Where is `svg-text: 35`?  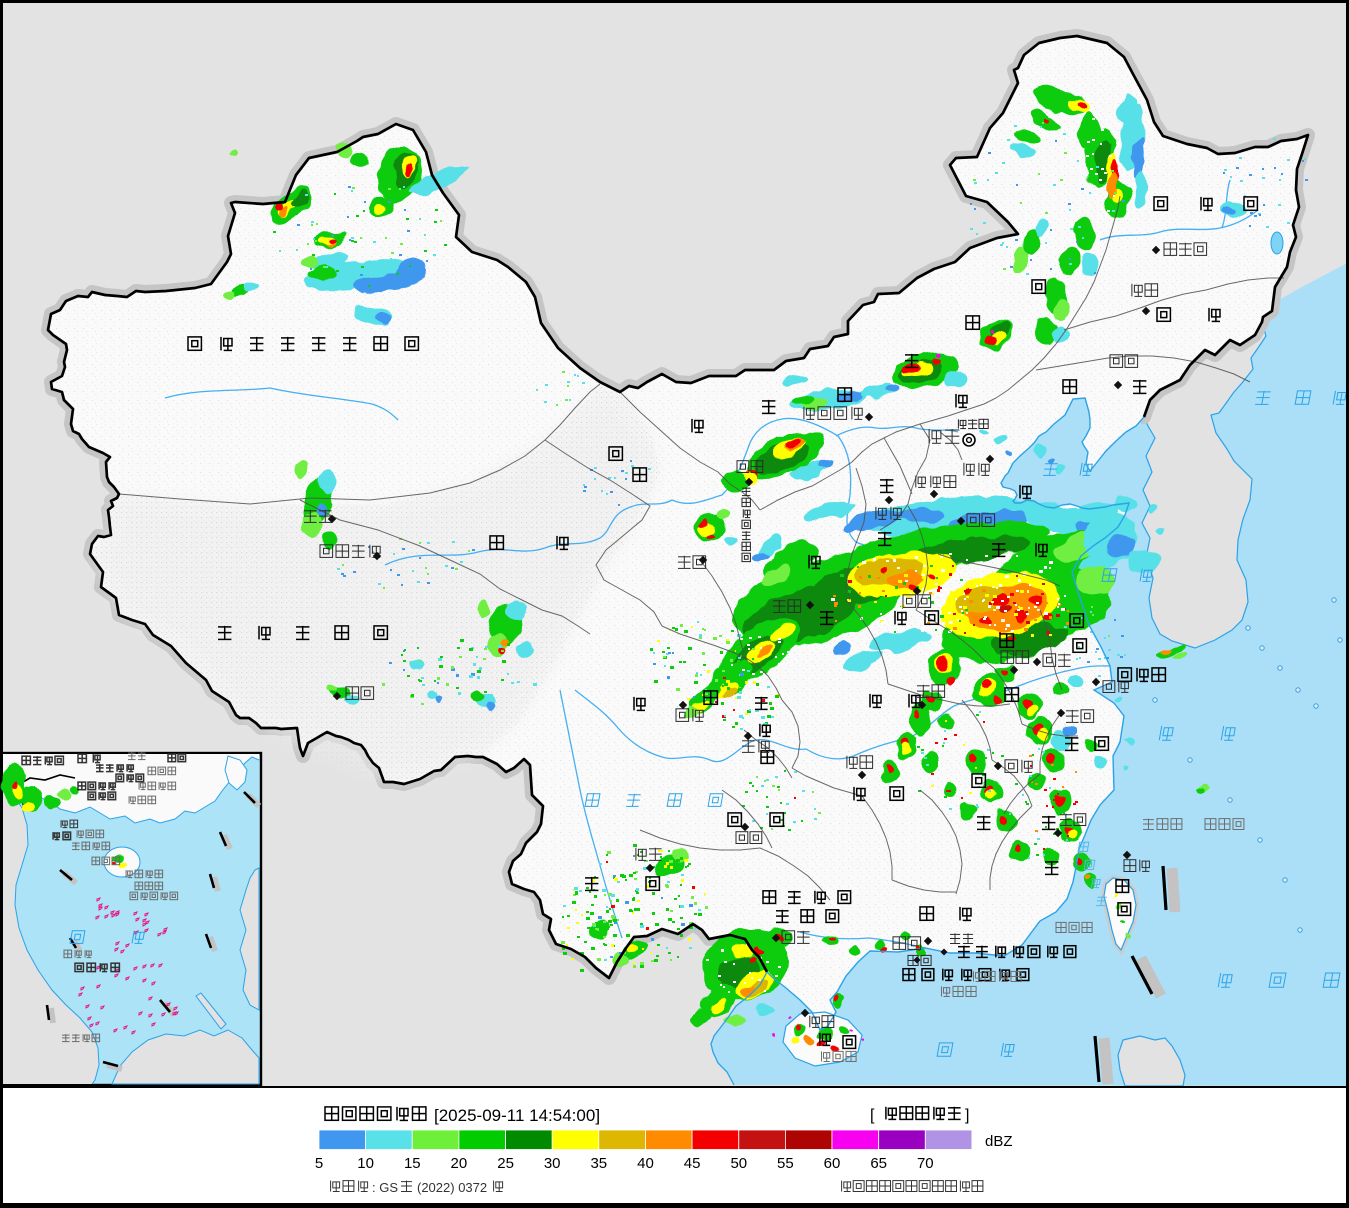 svg-text: 35 is located at coordinates (598, 1163).